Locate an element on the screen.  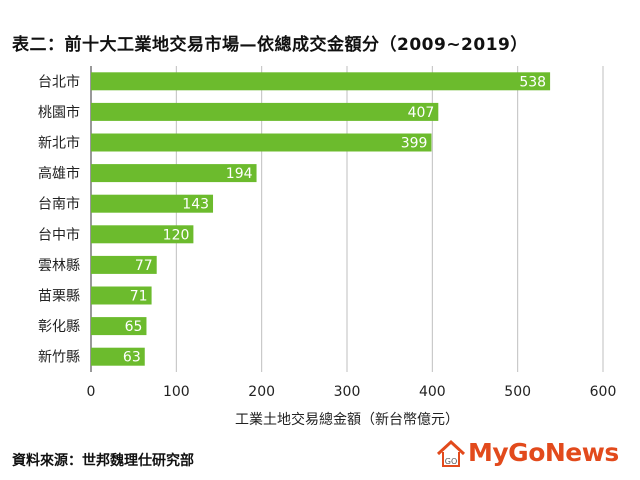
data-source: 資料來源：世邦魏理仕研究部 is located at coordinates (103, 461).